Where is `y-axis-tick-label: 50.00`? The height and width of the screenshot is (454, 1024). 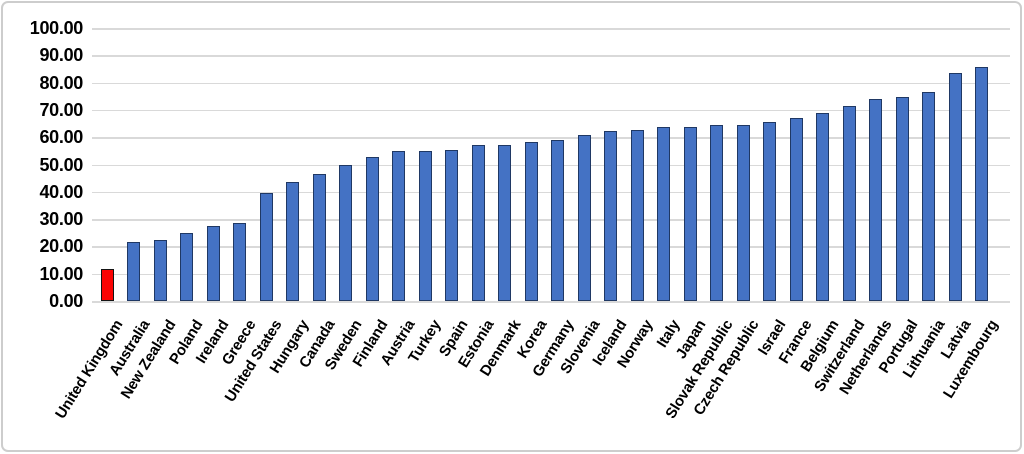
y-axis-tick-label: 50.00 is located at coordinates (61, 164).